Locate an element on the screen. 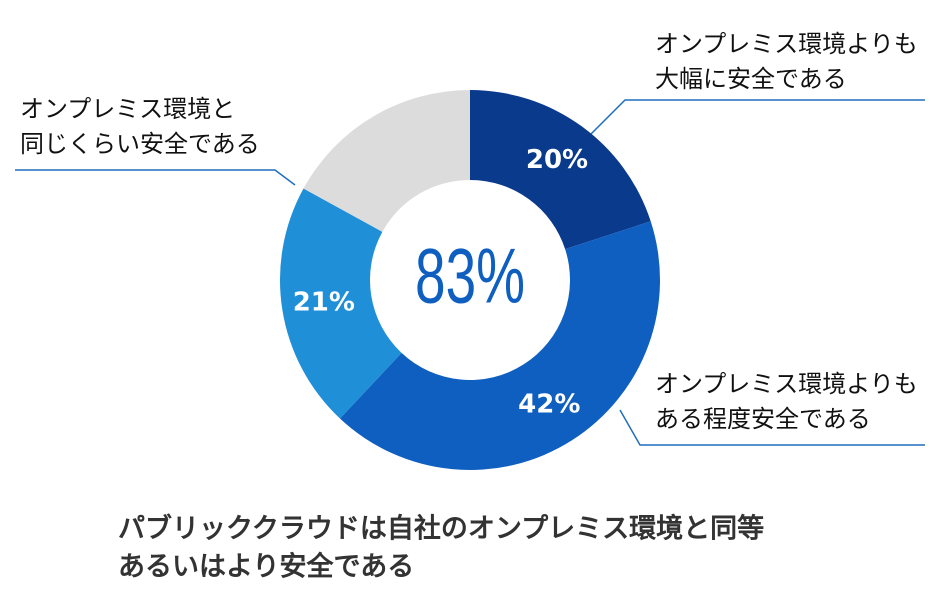  value-label: 42% is located at coordinates (549, 404).